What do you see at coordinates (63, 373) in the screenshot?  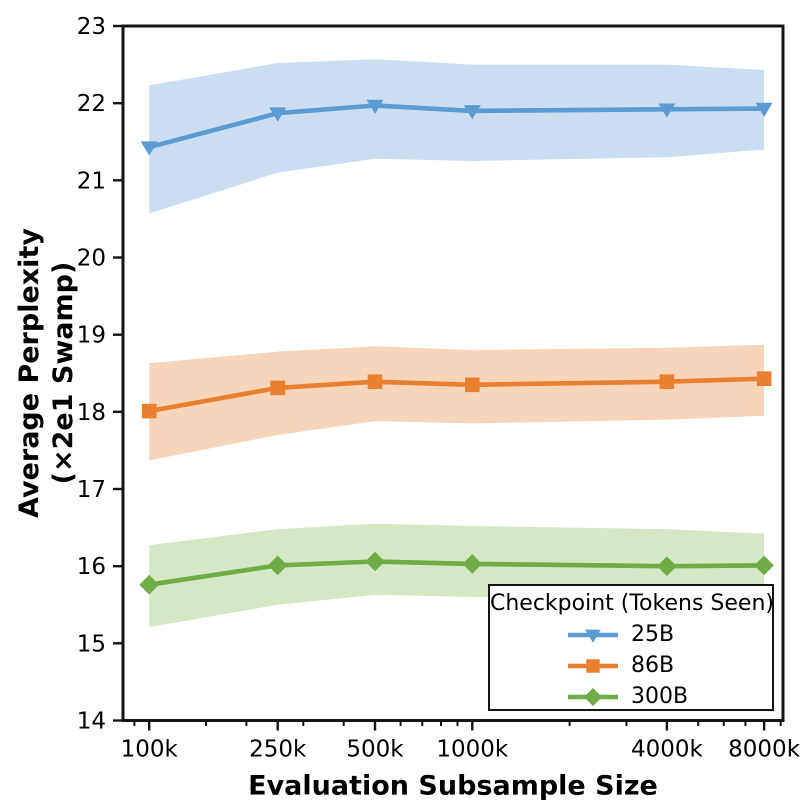 I see `y-axis-label-line2: (×2e1 Swamp)` at bounding box center [63, 373].